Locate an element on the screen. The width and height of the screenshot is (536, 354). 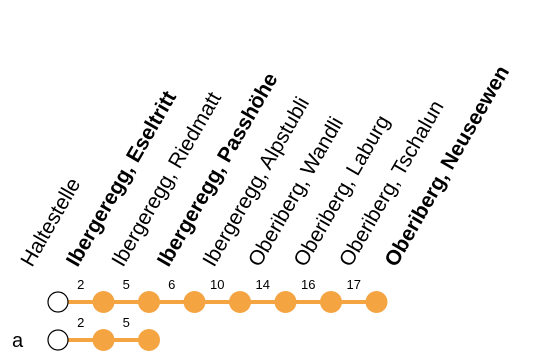
travel-time-label: 10 is located at coordinates (217, 284).